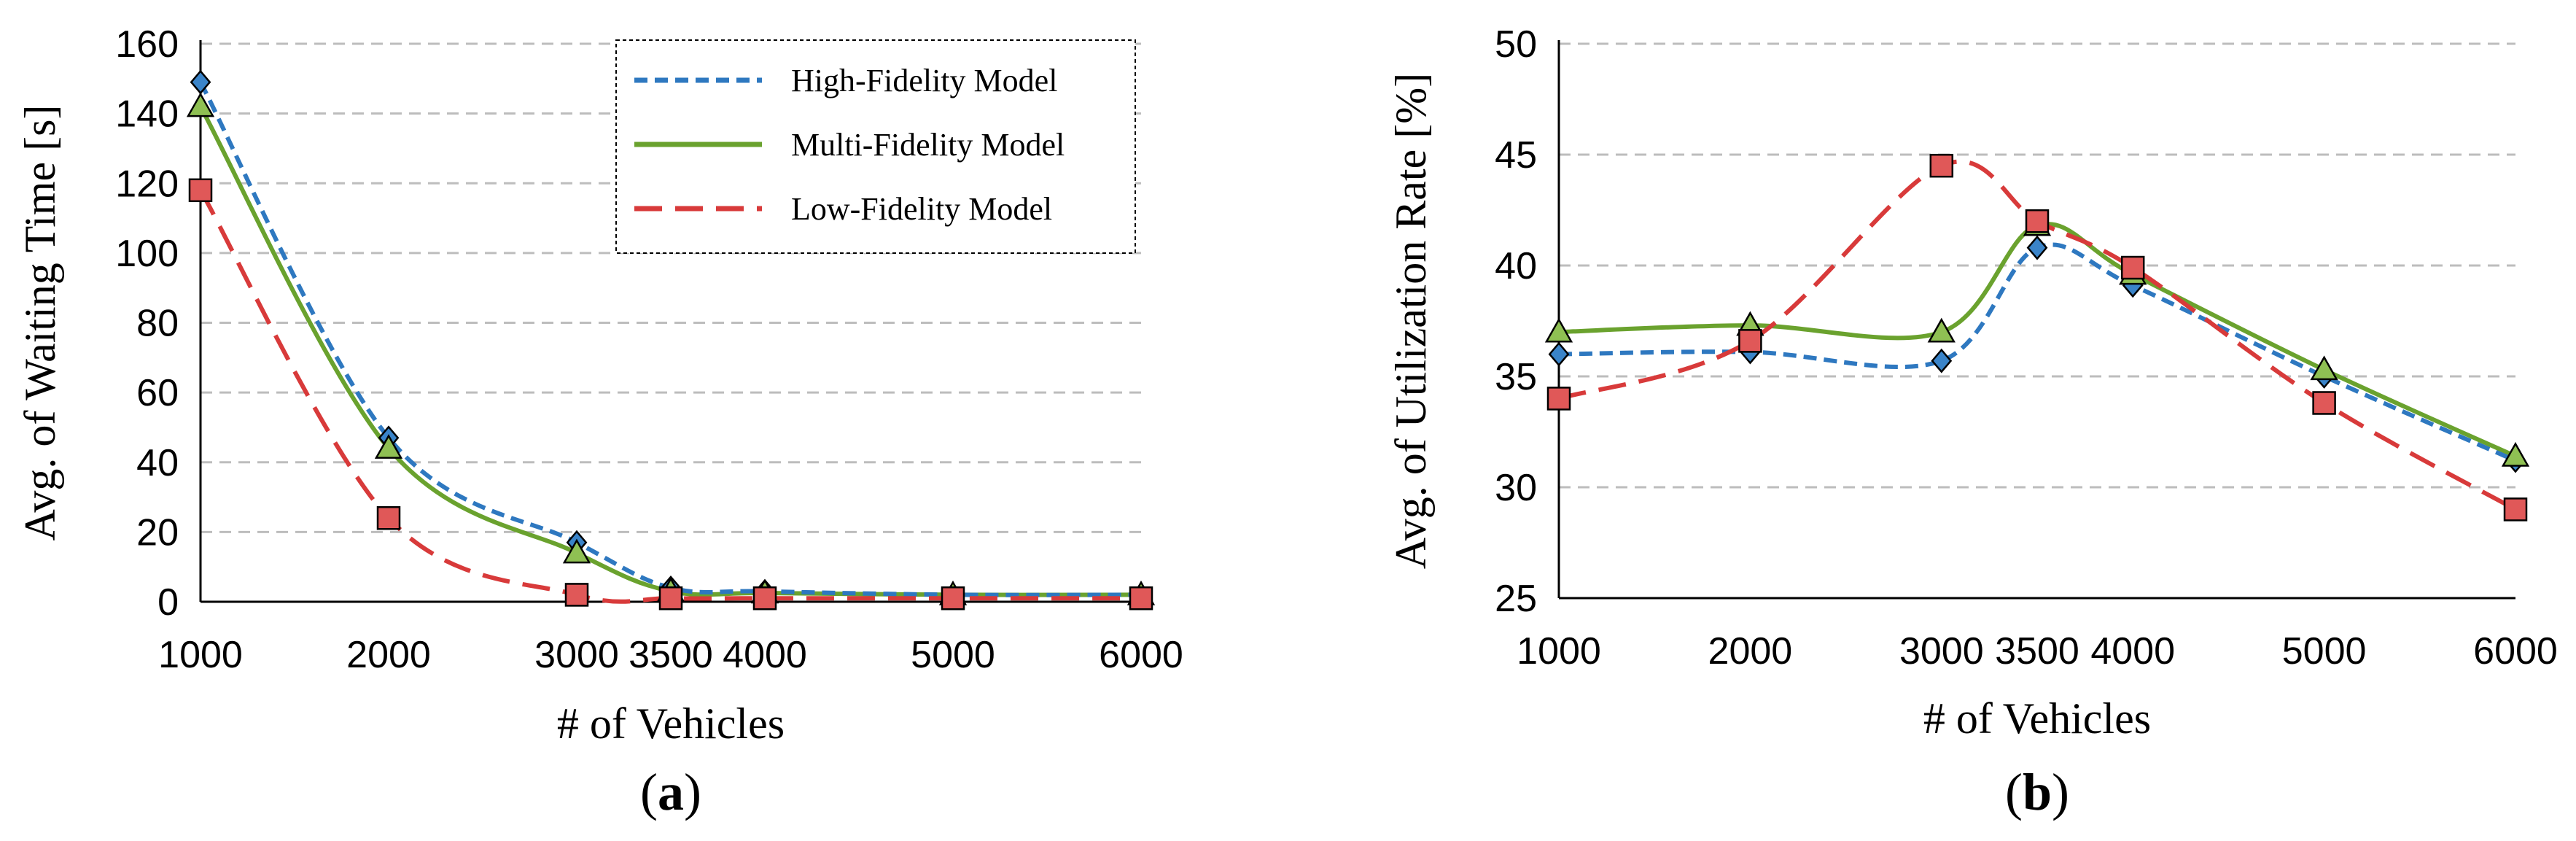 The height and width of the screenshot is (841, 2576). Describe the element at coordinates (2037, 792) in the screenshot. I see `panel-label: (b)` at that location.